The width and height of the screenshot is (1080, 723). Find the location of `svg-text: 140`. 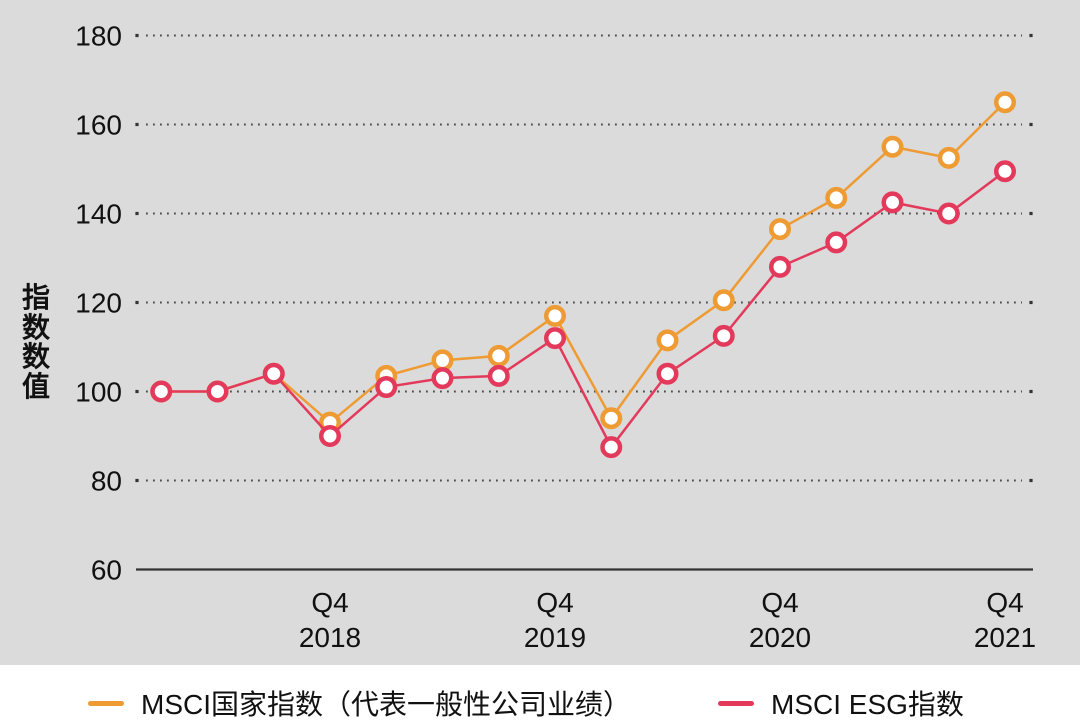

svg-text: 140 is located at coordinates (98, 214).